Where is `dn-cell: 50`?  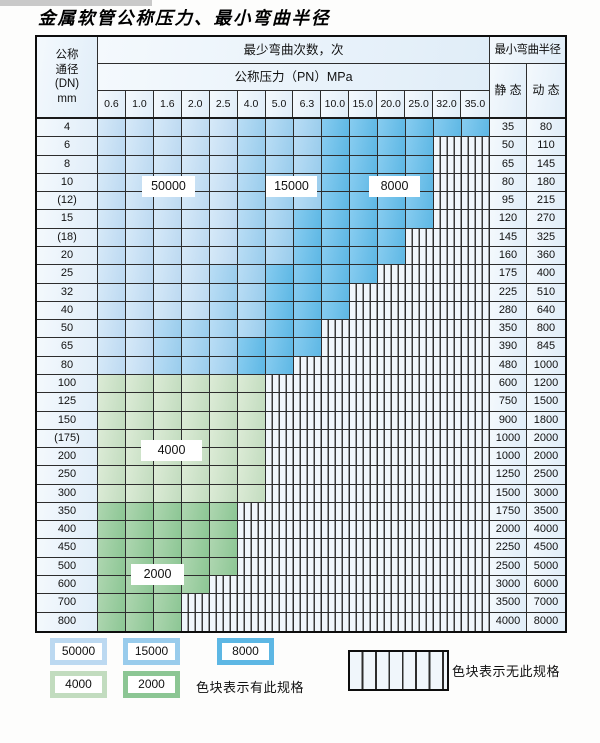 dn-cell: 50 is located at coordinates (67, 329).